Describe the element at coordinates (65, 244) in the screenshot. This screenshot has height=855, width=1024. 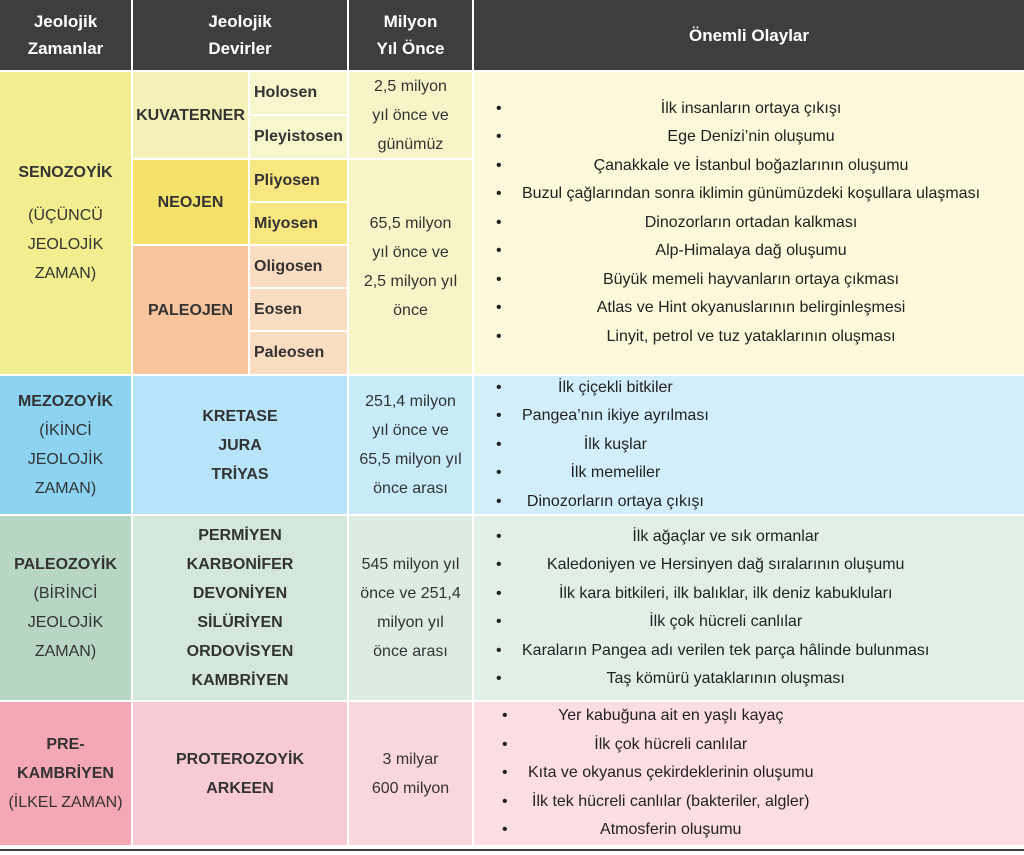
I see `senozoyik-era-sub-2: JEOLOJİK` at that location.